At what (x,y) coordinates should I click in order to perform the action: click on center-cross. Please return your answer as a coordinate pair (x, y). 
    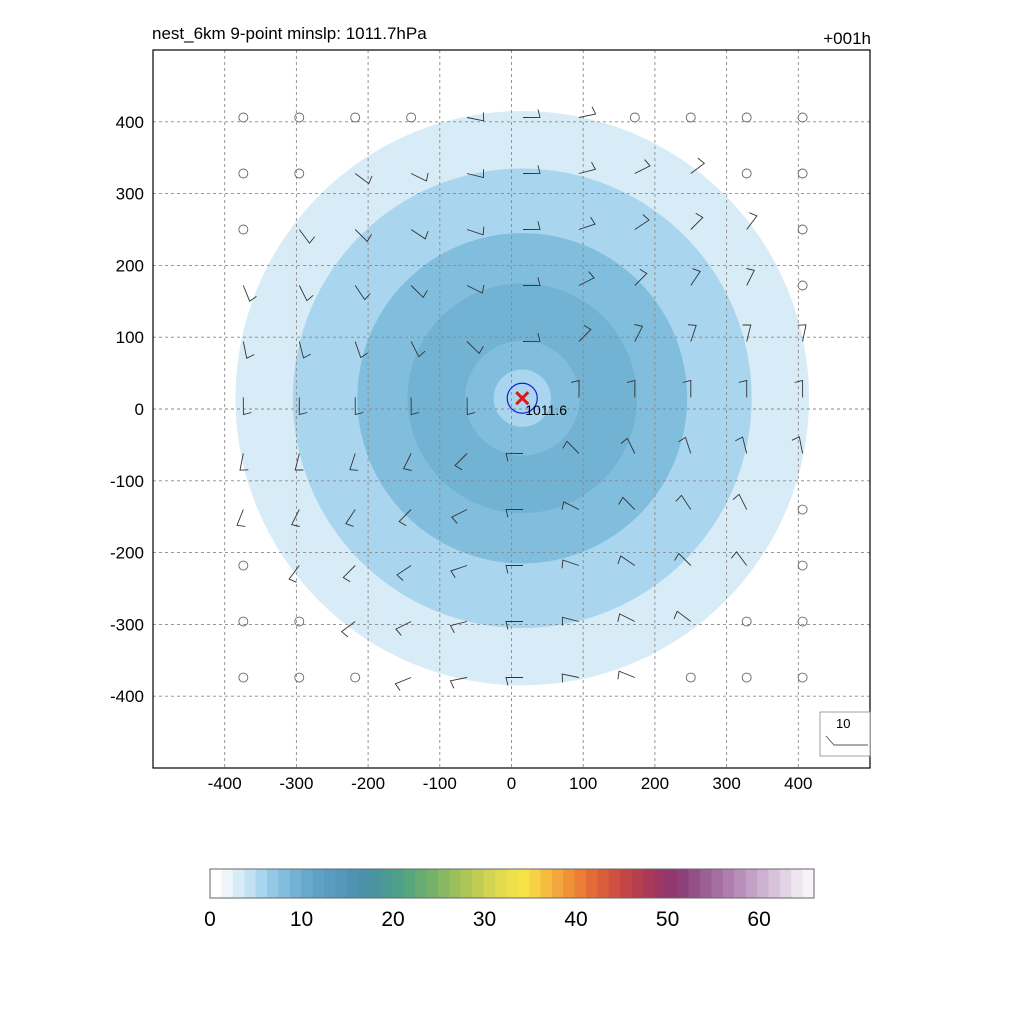
    Looking at the image, I should click on (522, 398).